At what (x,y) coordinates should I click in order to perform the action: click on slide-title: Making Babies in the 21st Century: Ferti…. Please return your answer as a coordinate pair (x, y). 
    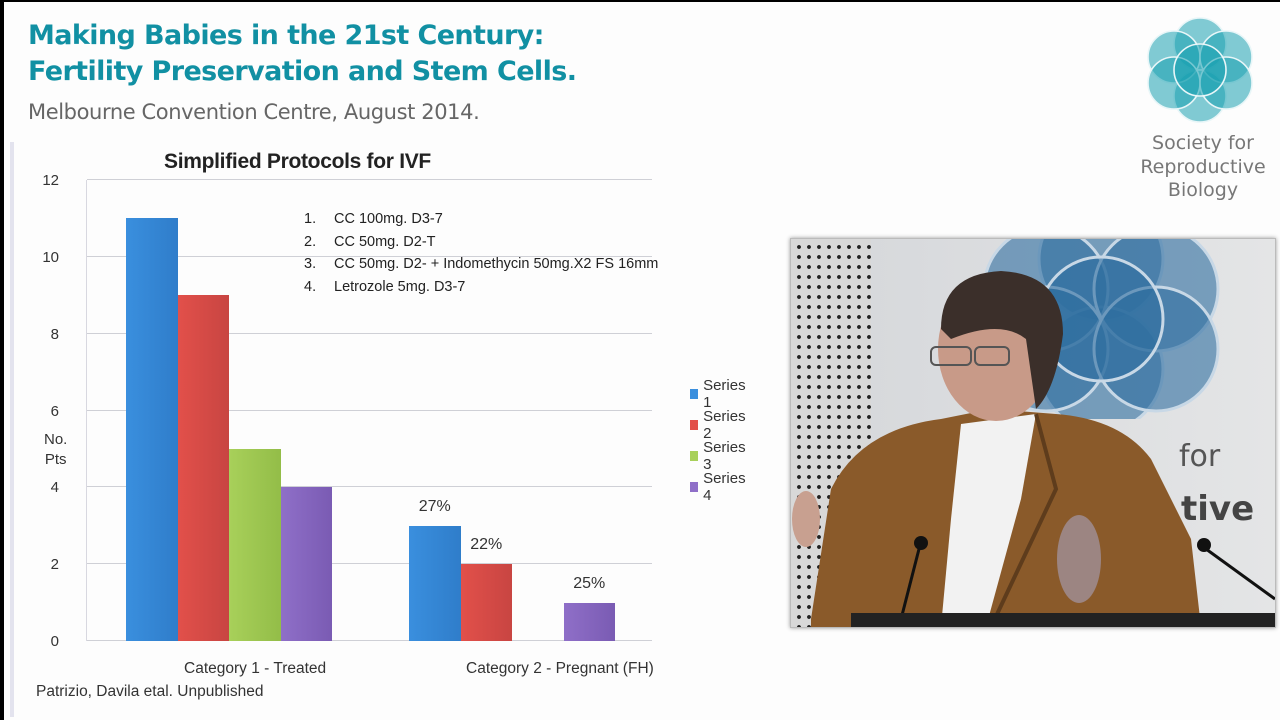
    Looking at the image, I should click on (302, 54).